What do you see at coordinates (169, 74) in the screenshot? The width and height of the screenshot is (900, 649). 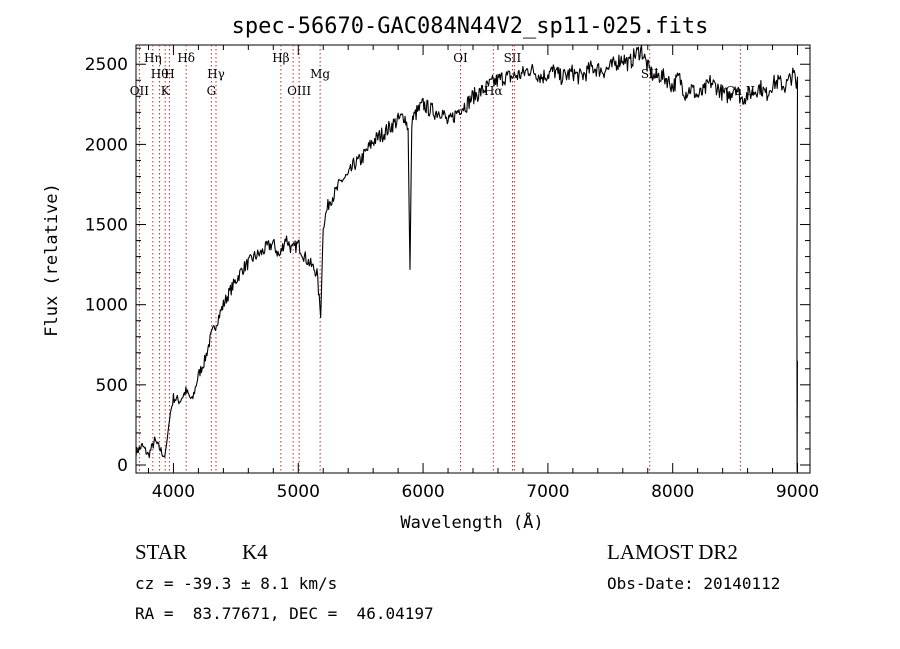 I see `line-marker-label-4: H` at bounding box center [169, 74].